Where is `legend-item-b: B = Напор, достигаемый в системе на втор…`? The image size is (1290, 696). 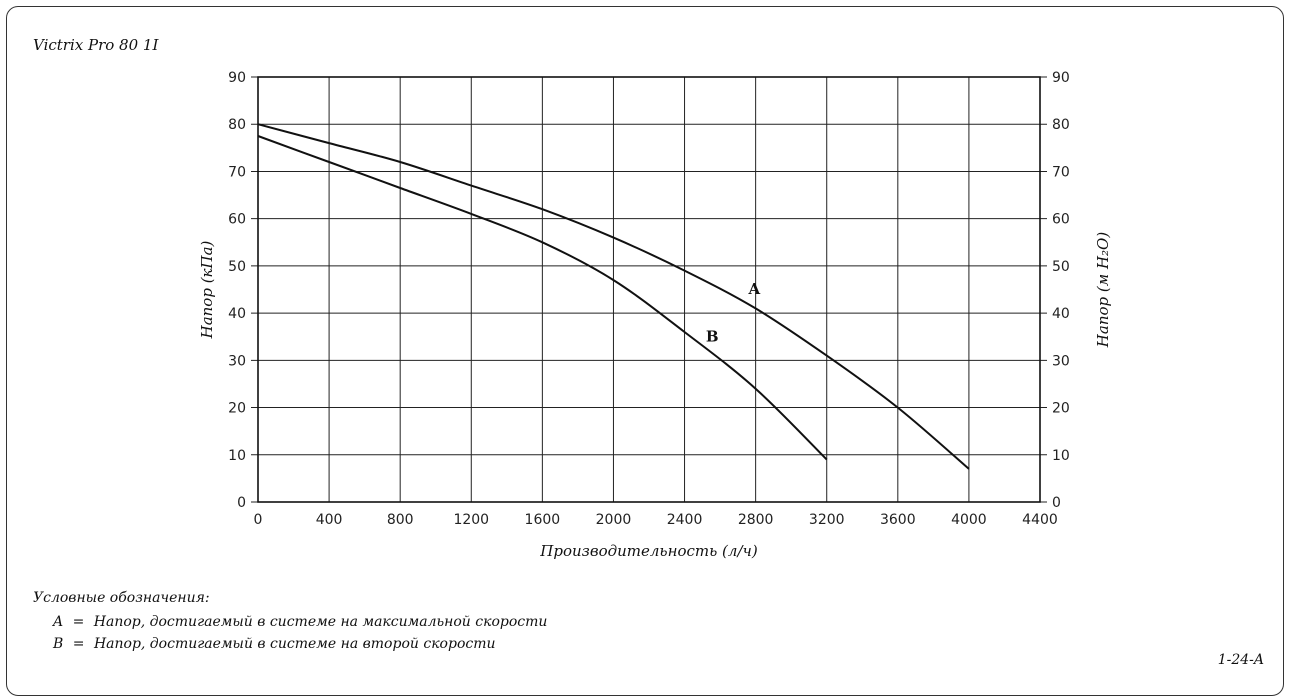 legend-item-b: B = Напор, достигаемый в системе на втор… is located at coordinates (300, 647).